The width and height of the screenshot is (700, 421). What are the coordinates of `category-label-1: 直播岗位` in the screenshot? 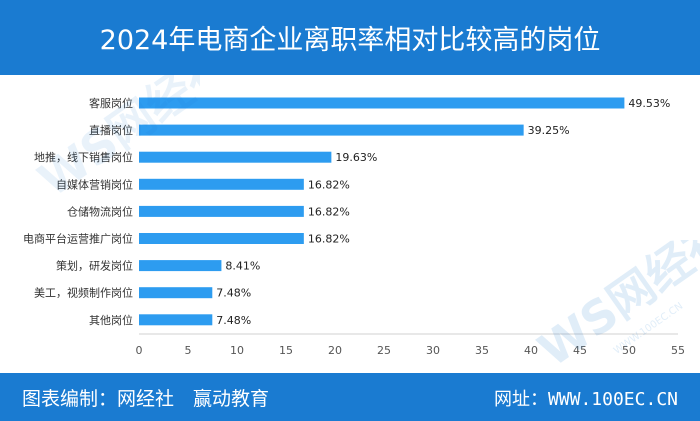 It's located at (111, 130).